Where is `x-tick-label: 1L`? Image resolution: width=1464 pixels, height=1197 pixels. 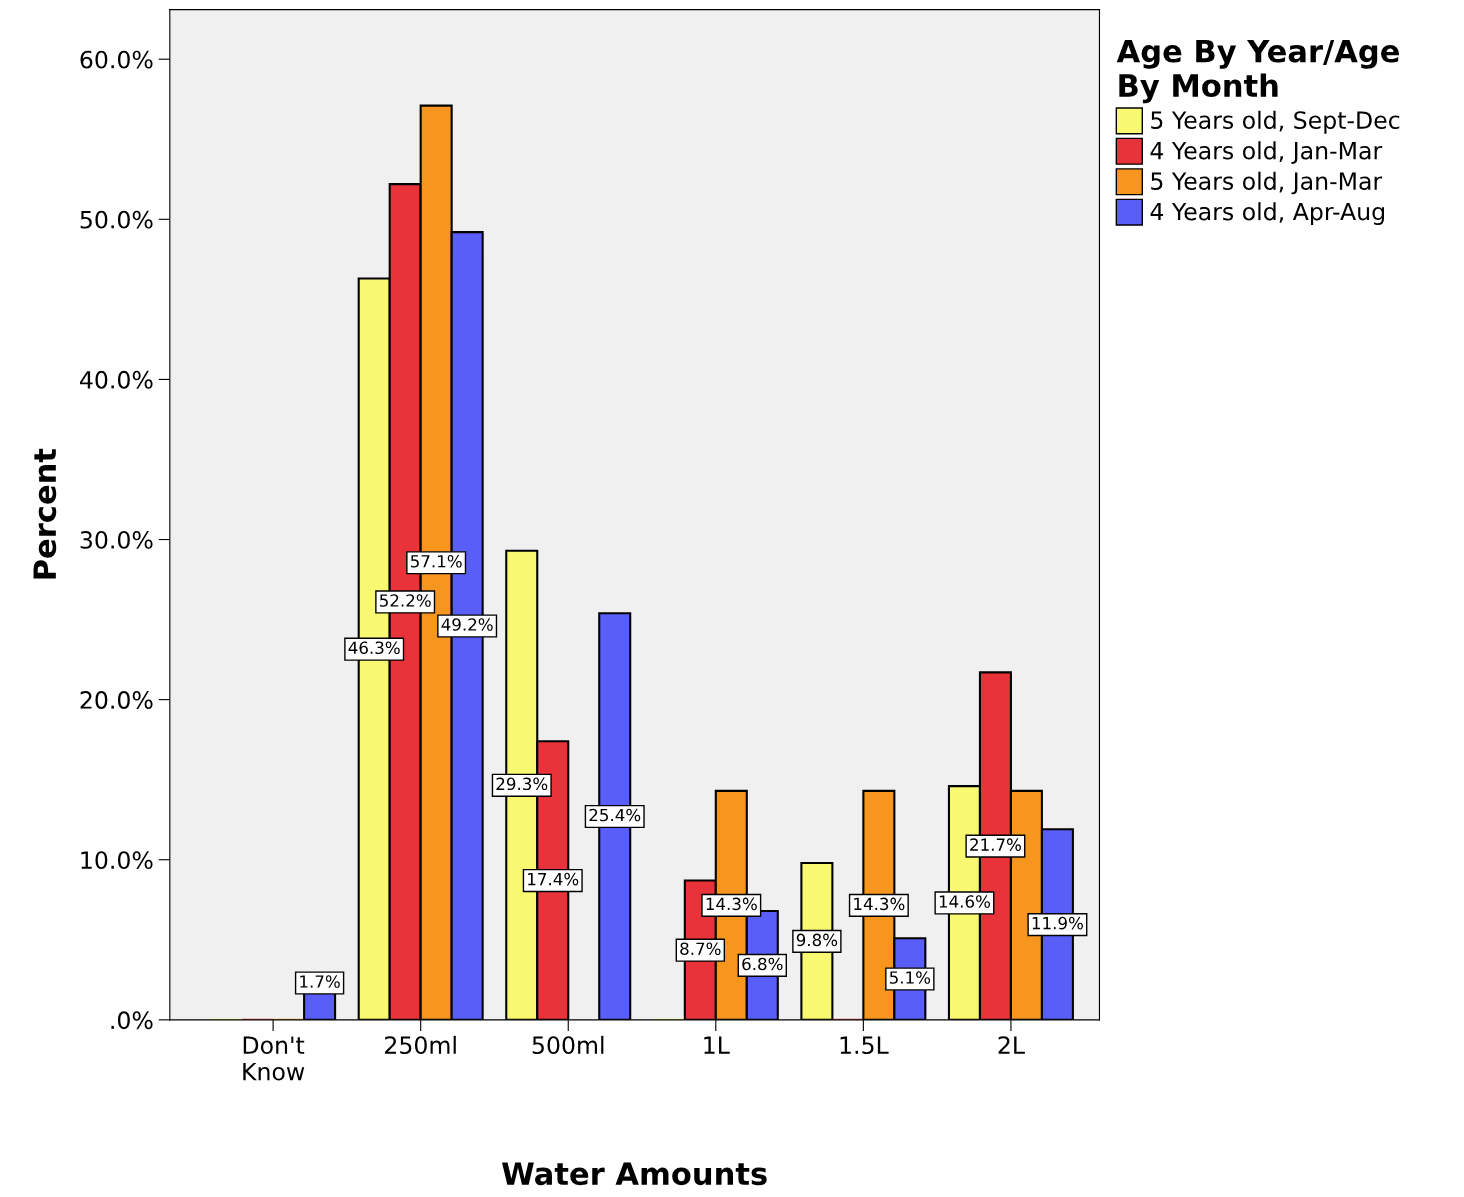
x-tick-label: 1L is located at coordinates (717, 1045).